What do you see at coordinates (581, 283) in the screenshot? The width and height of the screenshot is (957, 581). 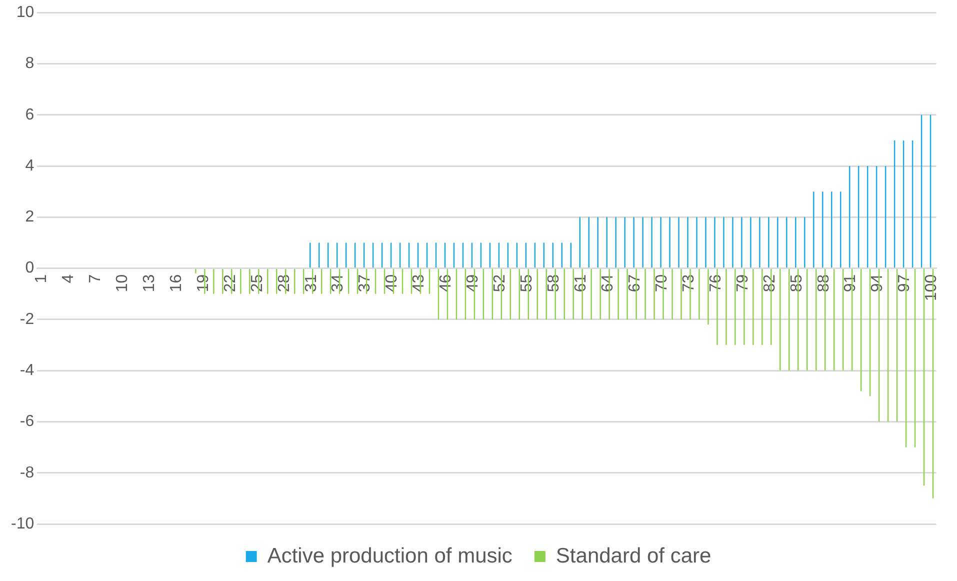 I see `x-tick-label: 61` at bounding box center [581, 283].